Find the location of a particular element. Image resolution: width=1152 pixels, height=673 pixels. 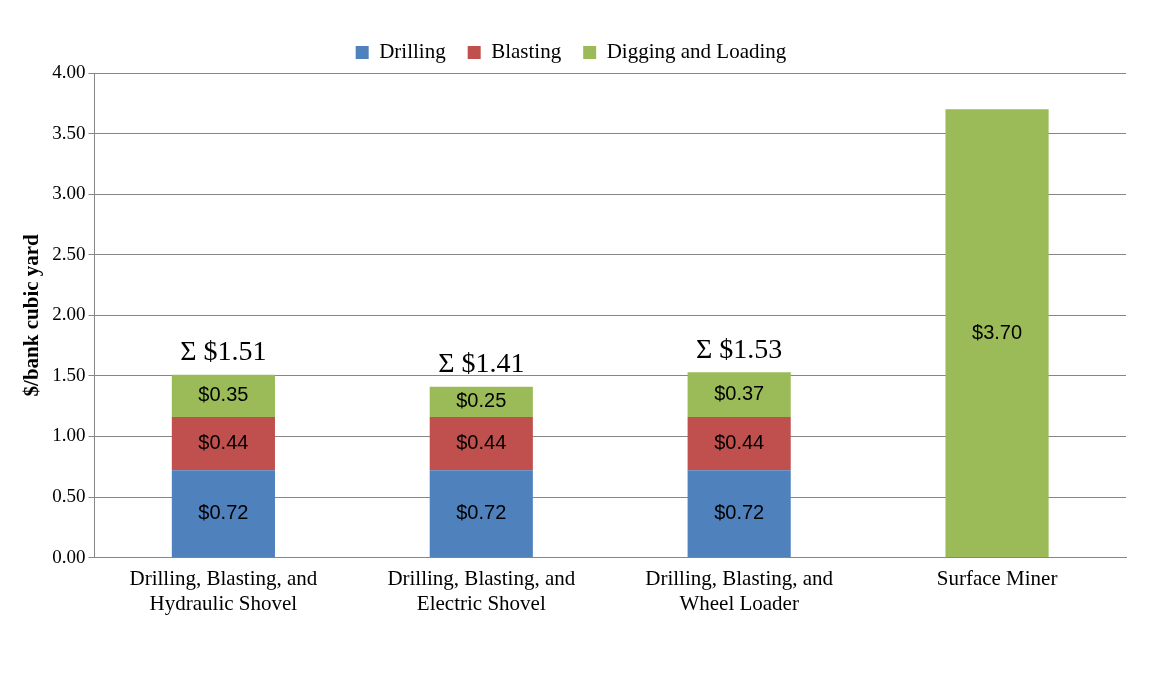

x-tick-label: Surface Miner is located at coordinates (997, 577).